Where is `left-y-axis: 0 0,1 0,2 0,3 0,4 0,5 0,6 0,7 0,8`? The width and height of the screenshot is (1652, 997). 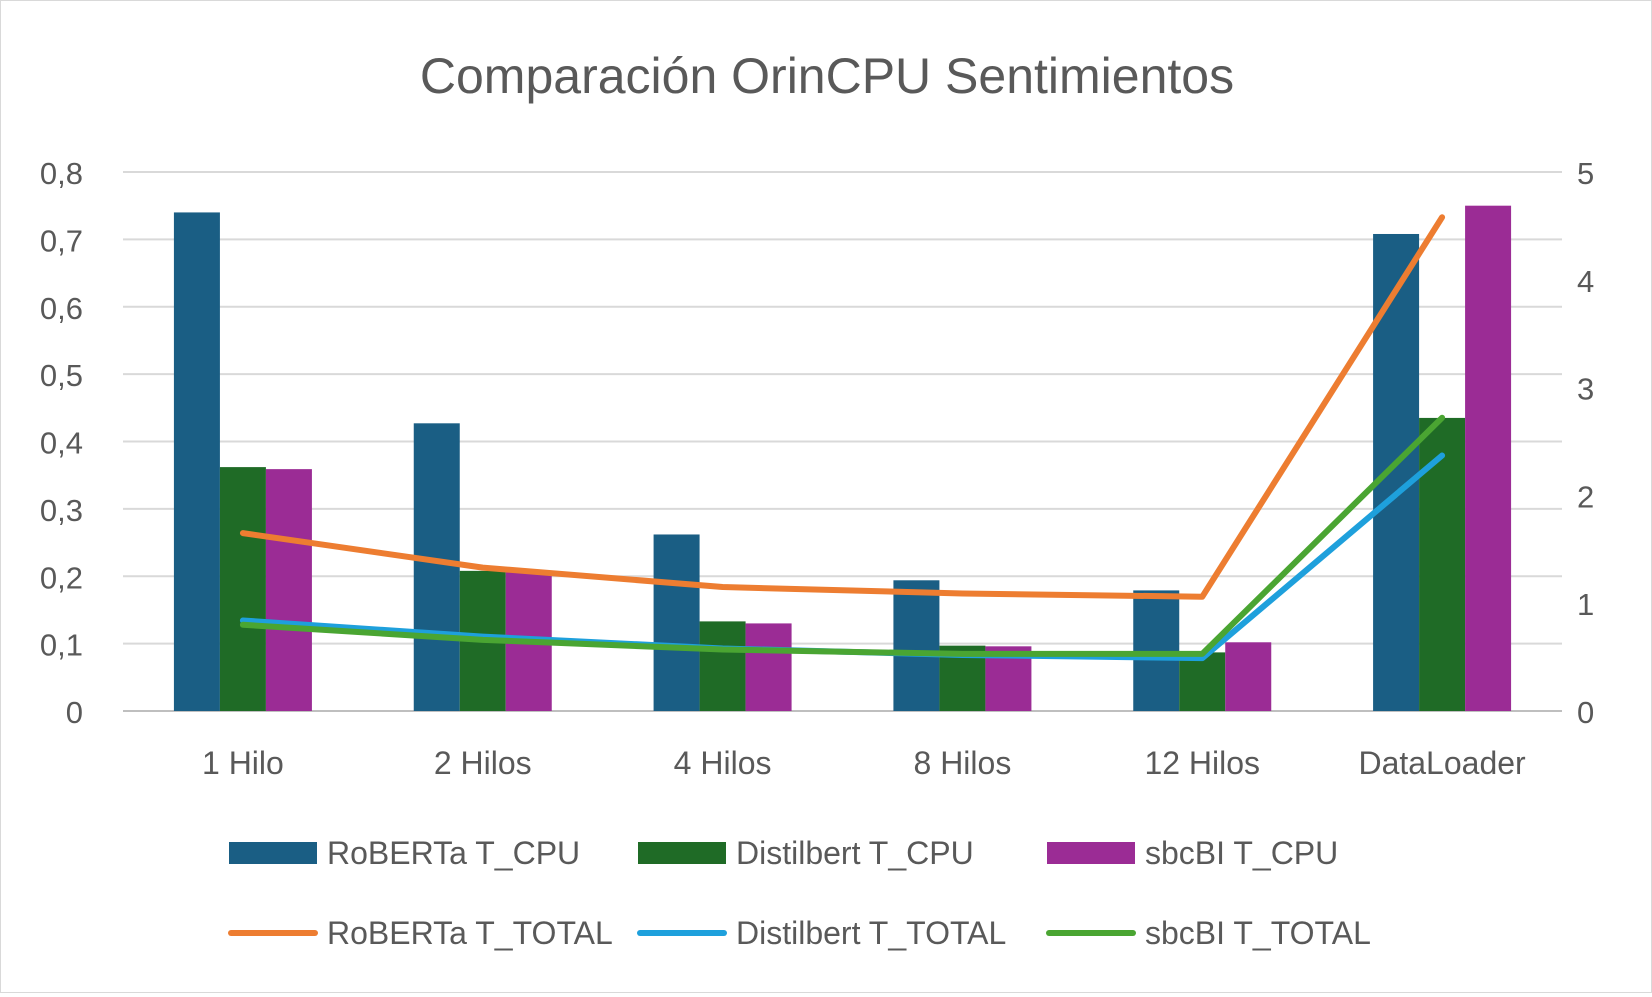 left-y-axis: 0 0,1 0,2 0,3 0,4 0,5 0,6 0,7 0,8 is located at coordinates (61, 443).